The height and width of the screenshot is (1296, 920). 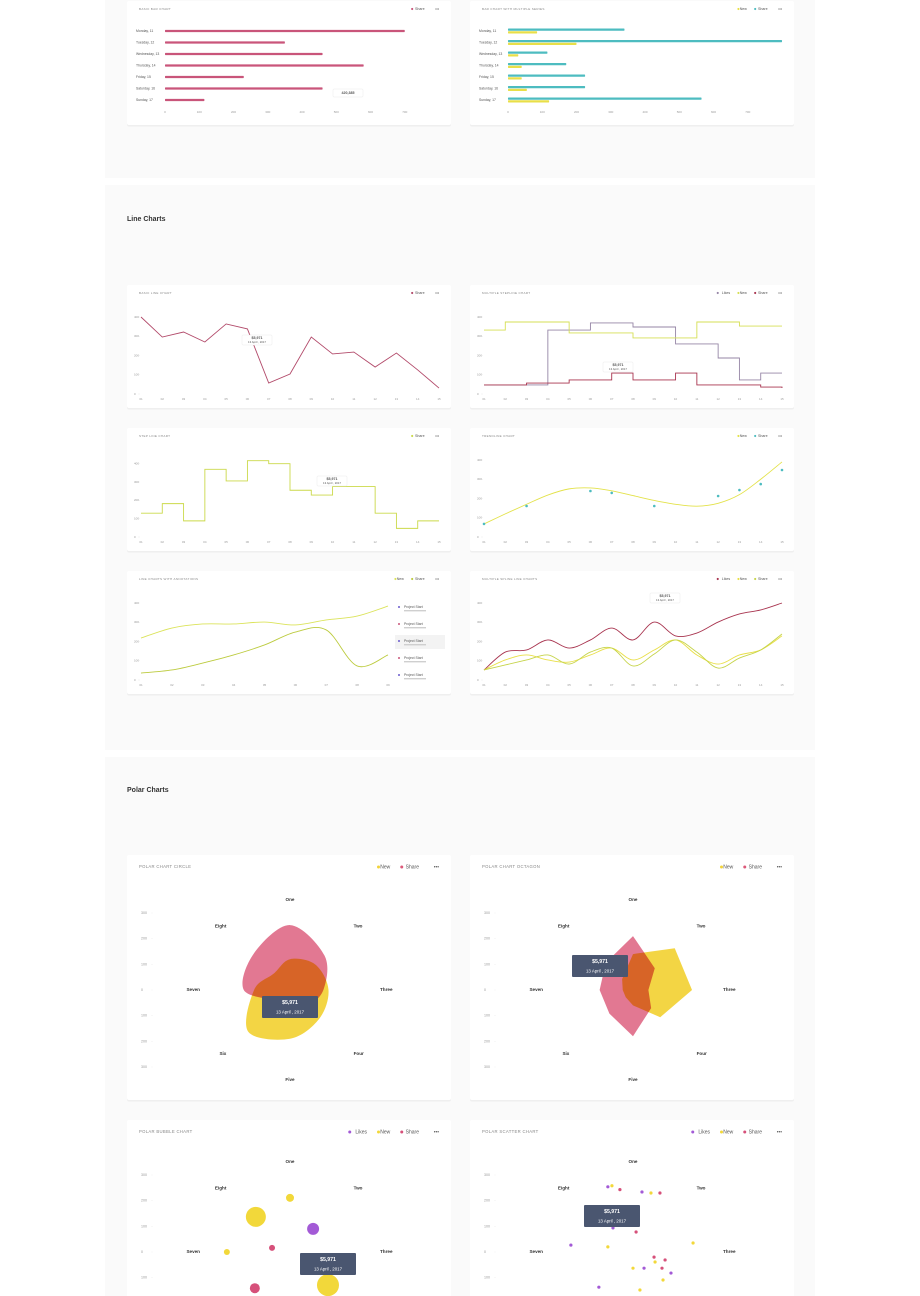 What do you see at coordinates (782, 685) in the screenshot?
I see `x-tick-label: 15` at bounding box center [782, 685].